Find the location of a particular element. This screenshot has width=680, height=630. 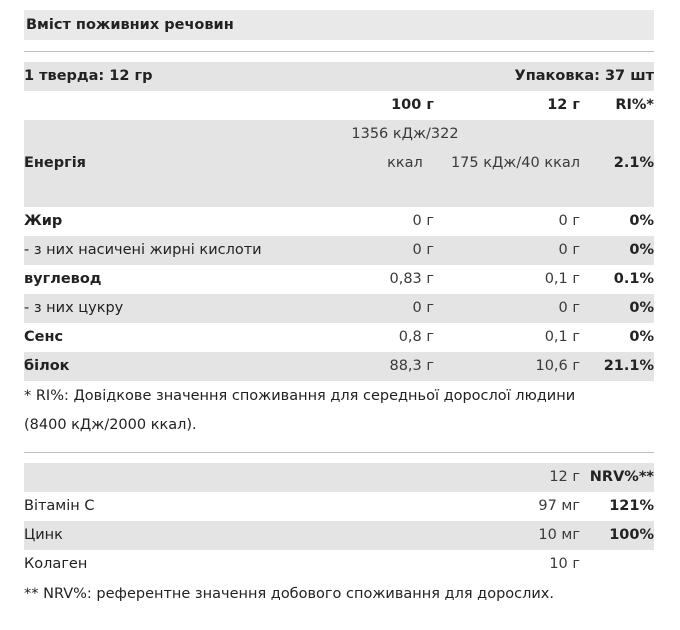

header-nrv: NRV%** is located at coordinates (617, 477).